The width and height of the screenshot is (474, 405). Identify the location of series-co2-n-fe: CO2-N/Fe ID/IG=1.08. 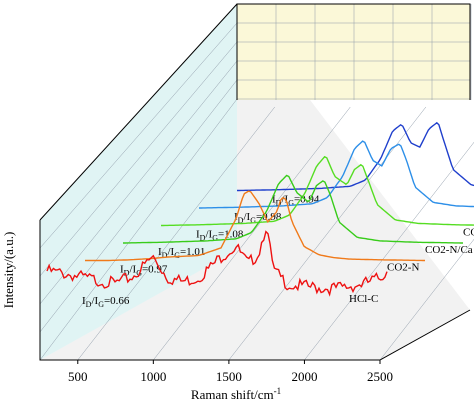
(317, 199).